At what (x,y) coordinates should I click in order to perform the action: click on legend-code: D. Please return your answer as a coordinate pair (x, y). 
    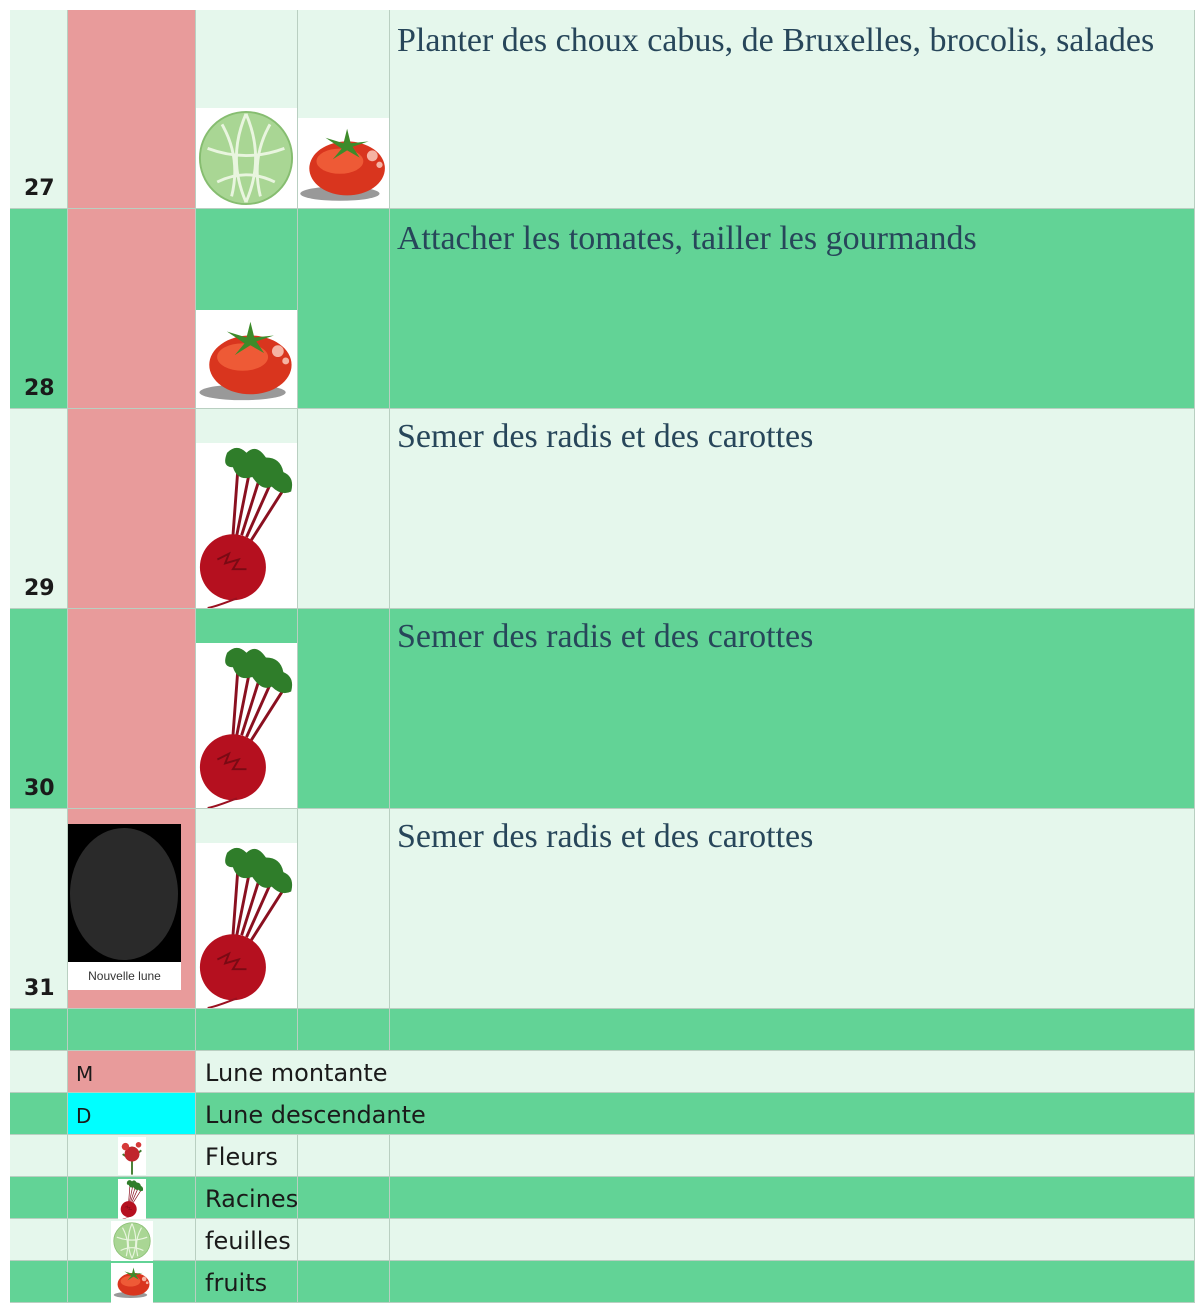
    Looking at the image, I should click on (84, 1116).